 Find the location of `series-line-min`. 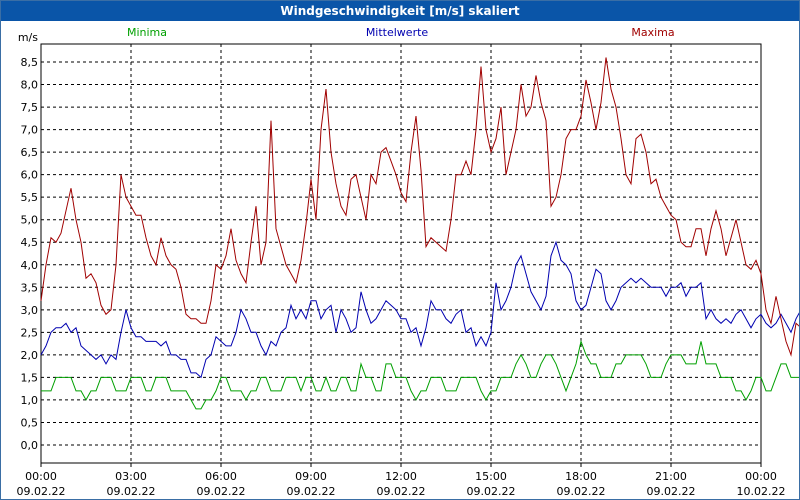

series-line-min is located at coordinates (420, 374).